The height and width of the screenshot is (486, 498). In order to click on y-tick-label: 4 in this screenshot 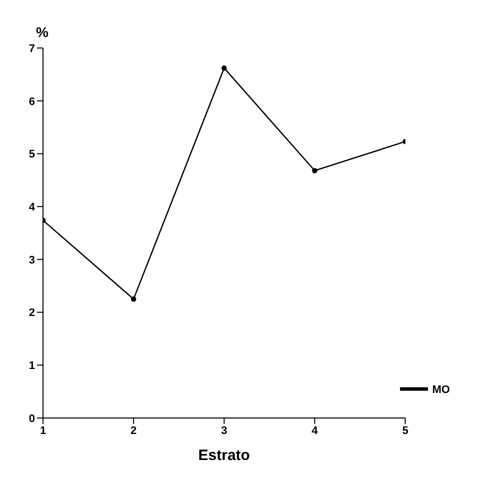, I will do `click(32, 207)`.